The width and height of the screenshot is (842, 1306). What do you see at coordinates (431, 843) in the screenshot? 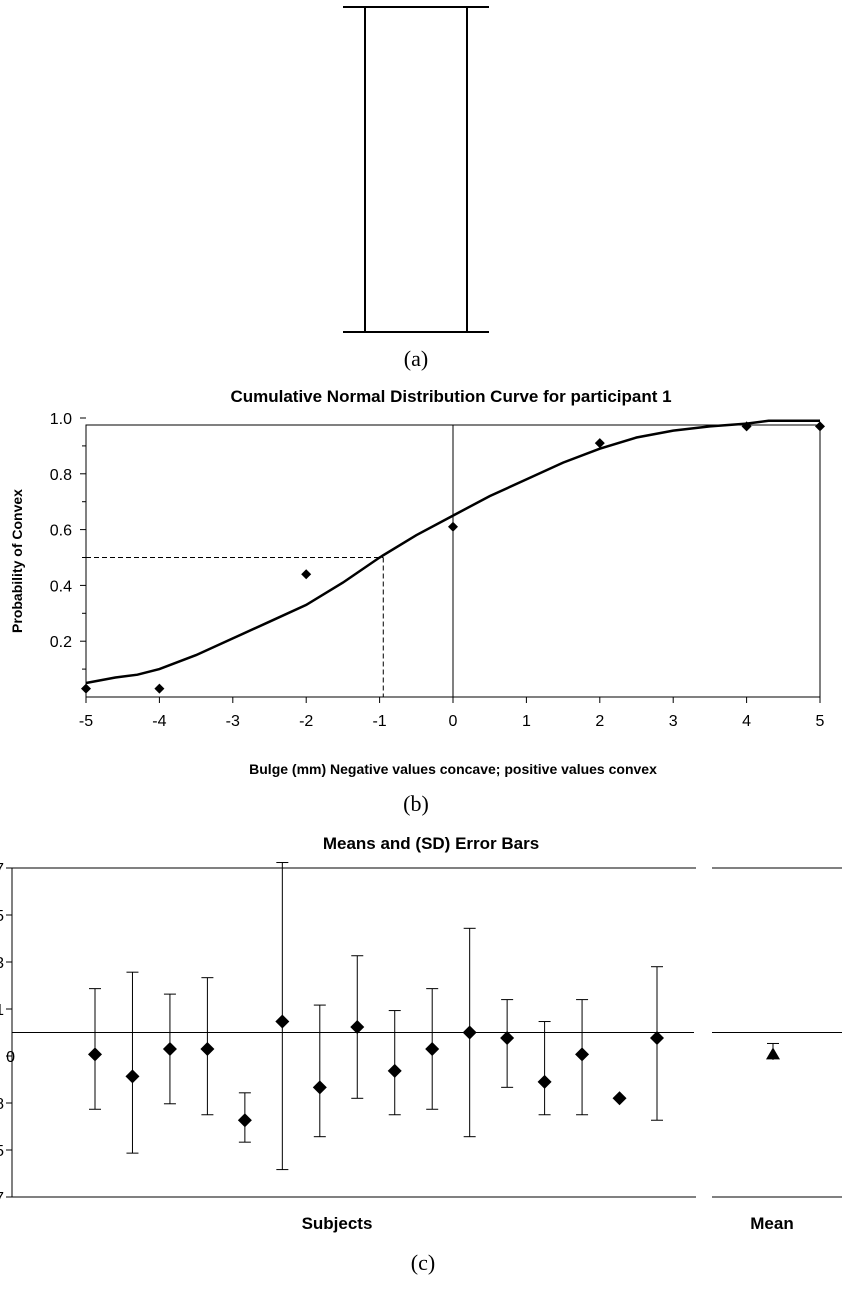
I see `chart-c-title: Means and (SD) Error Bars` at bounding box center [431, 843].